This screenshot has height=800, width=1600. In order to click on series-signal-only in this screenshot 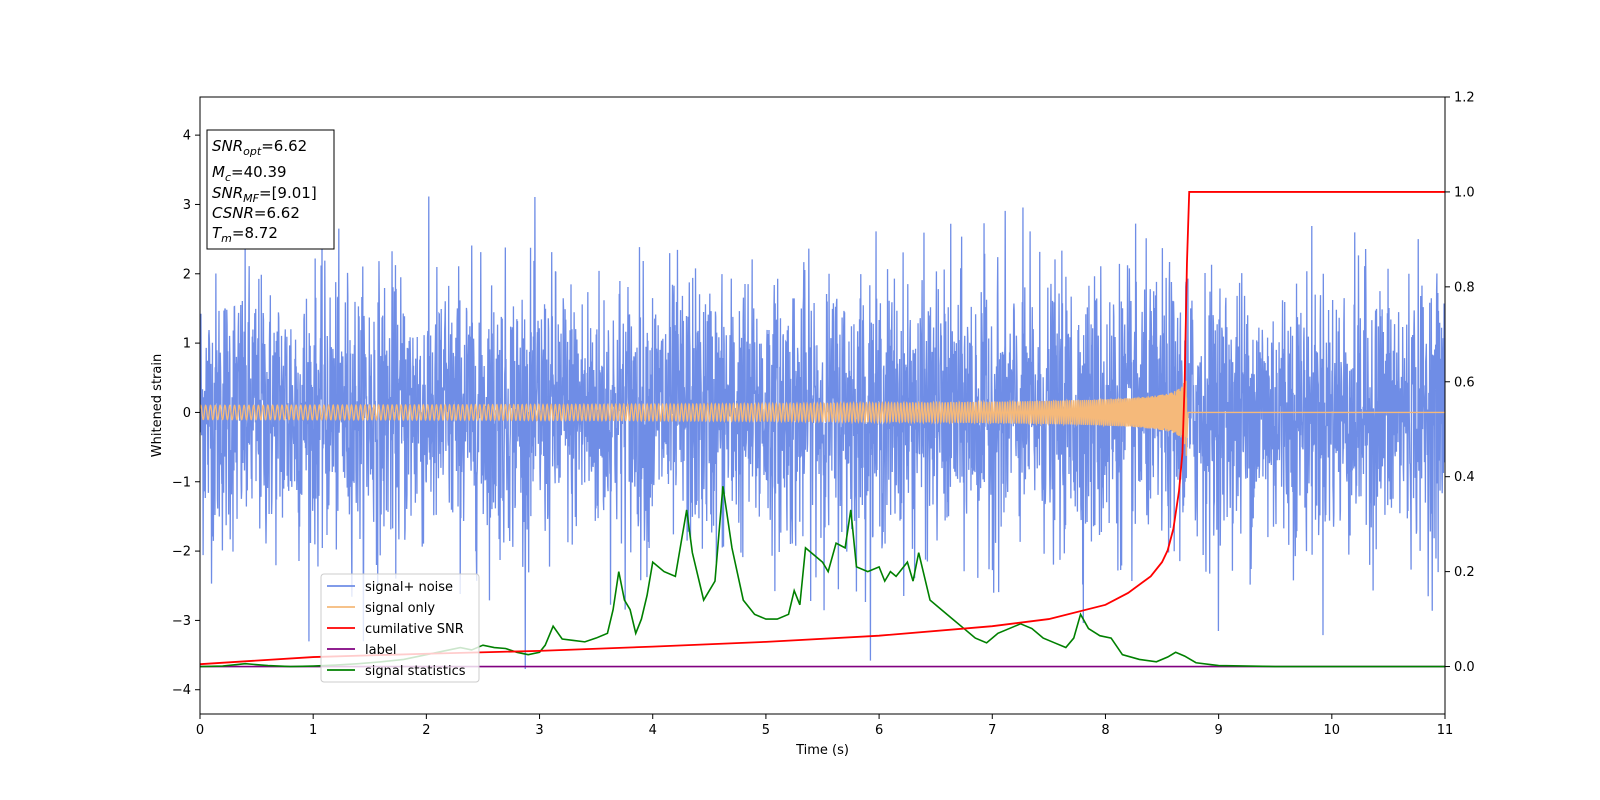, I will do `click(822, 418)`.